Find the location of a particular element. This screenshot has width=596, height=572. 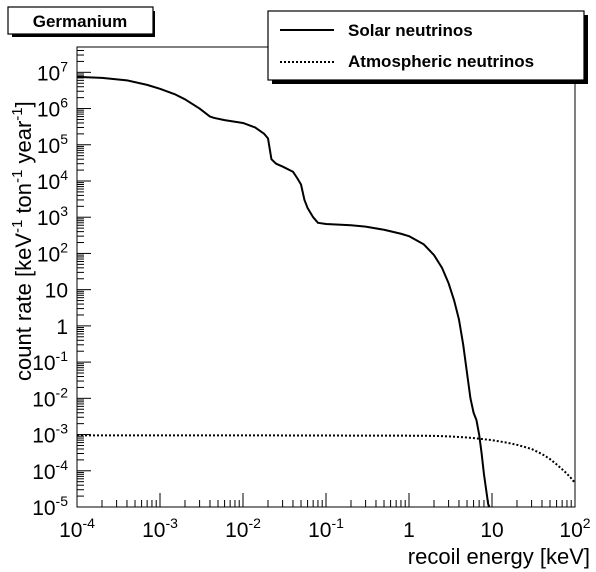

y-tick-label: 10⁻⁵ is located at coordinates (50, 506).